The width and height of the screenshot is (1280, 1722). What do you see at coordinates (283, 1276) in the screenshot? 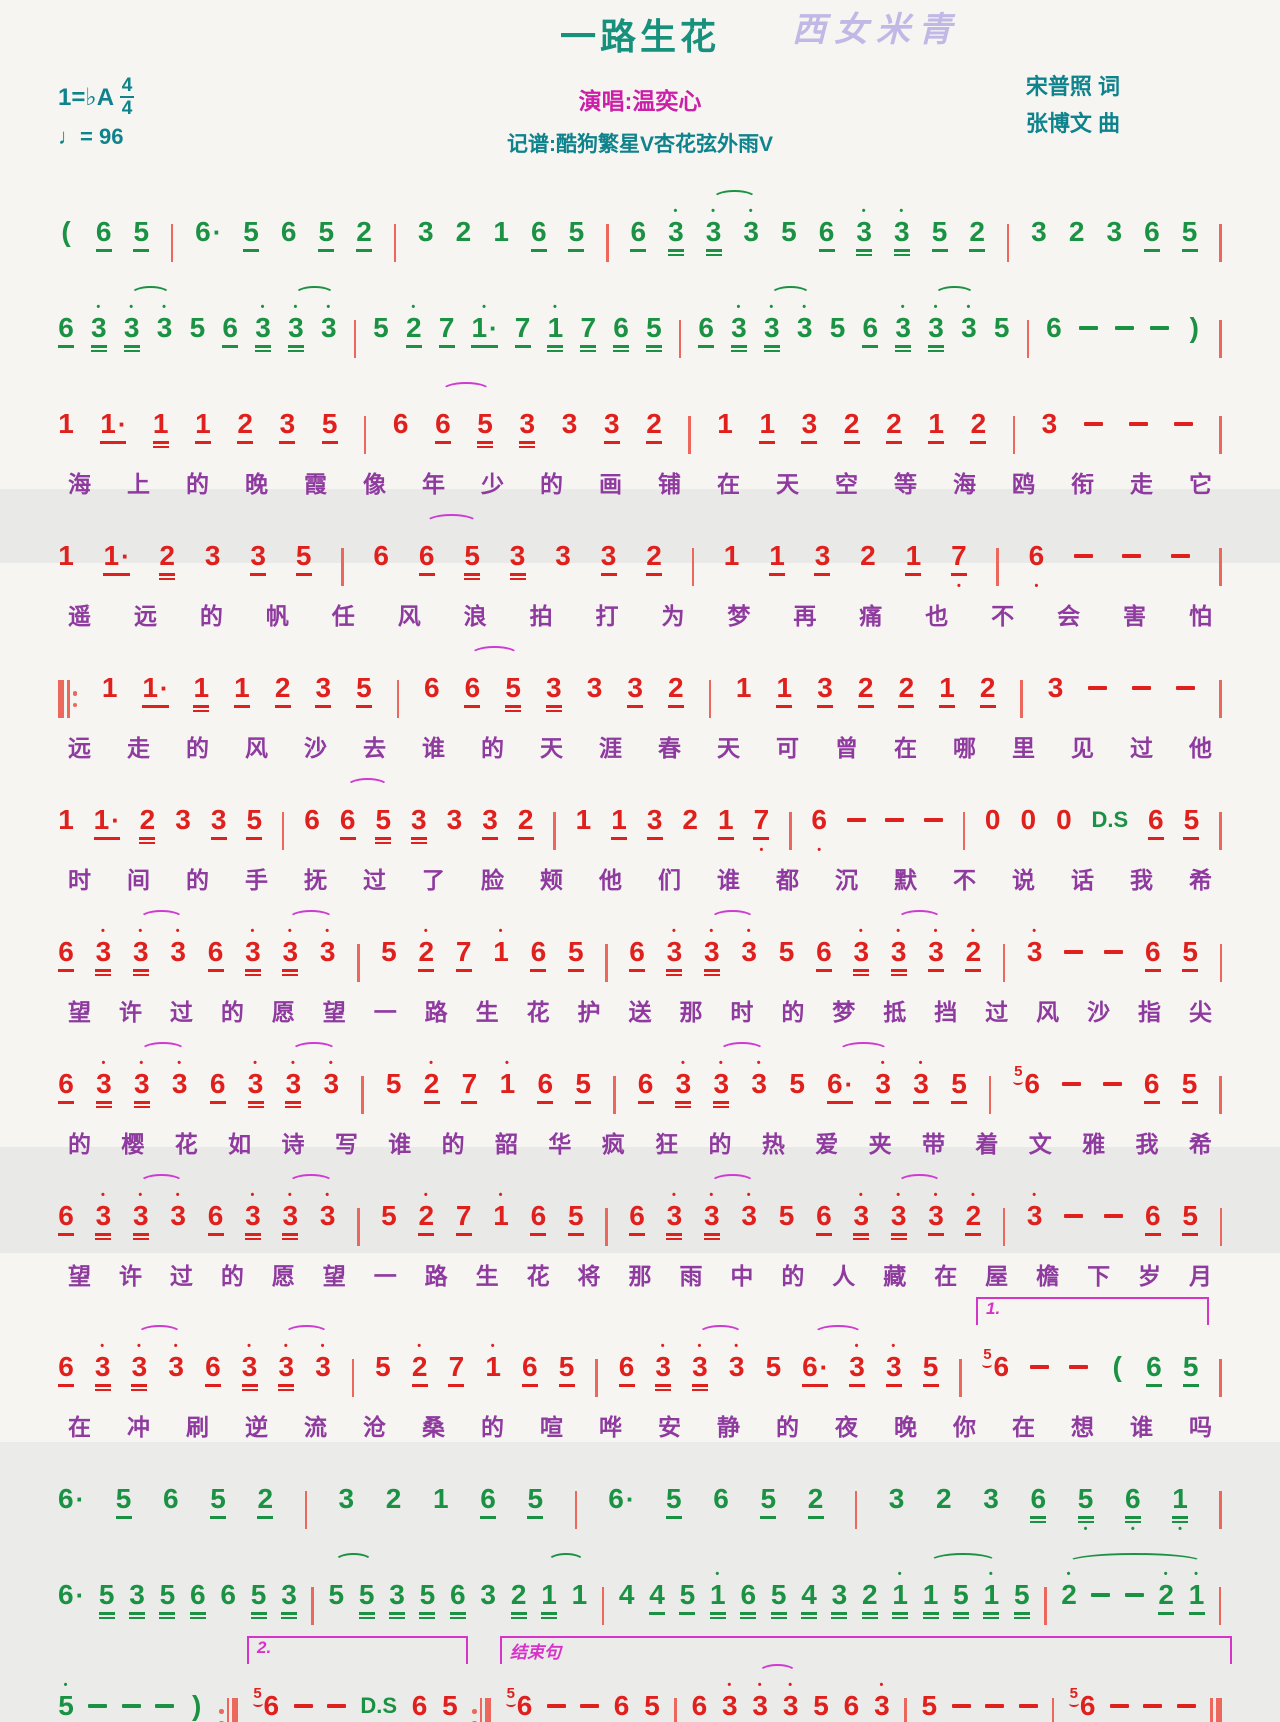
I see `lyric-syllable: 愿` at bounding box center [283, 1276].